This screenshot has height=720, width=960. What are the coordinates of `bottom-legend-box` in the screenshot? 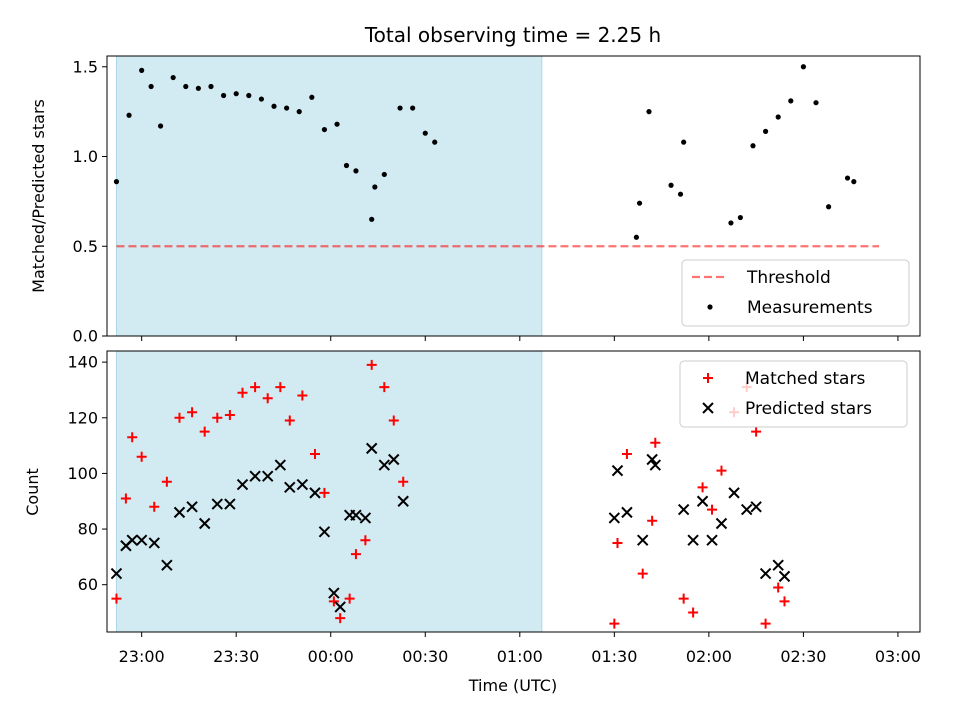 It's located at (793, 394).